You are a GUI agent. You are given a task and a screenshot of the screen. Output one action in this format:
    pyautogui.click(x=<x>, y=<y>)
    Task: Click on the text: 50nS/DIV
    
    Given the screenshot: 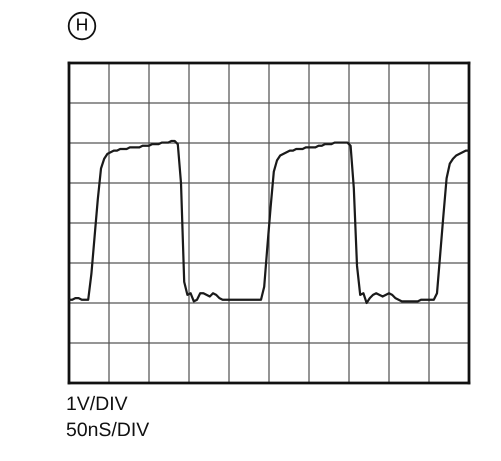 What is the action you would take?
    pyautogui.click(x=108, y=429)
    